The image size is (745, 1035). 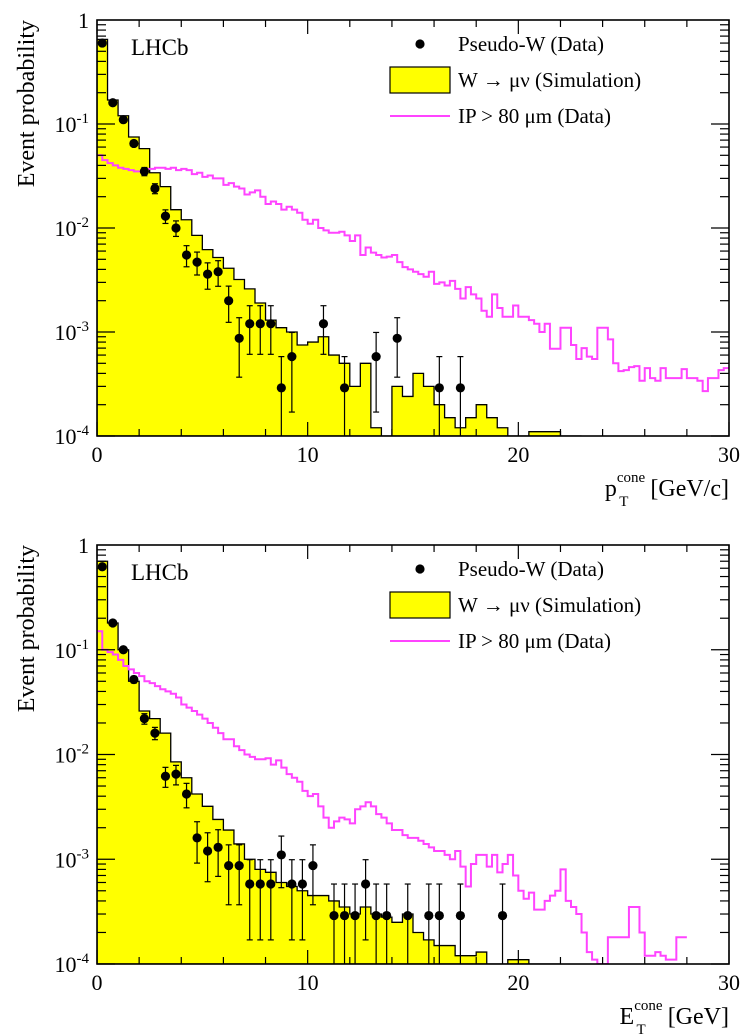 What do you see at coordinates (160, 47) in the screenshot?
I see `lhcb-label: LHCb` at bounding box center [160, 47].